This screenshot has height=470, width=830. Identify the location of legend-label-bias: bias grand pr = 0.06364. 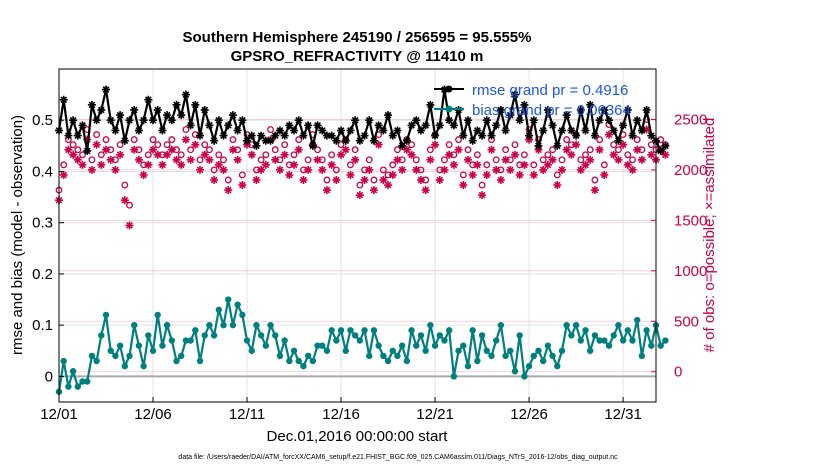
(551, 110).